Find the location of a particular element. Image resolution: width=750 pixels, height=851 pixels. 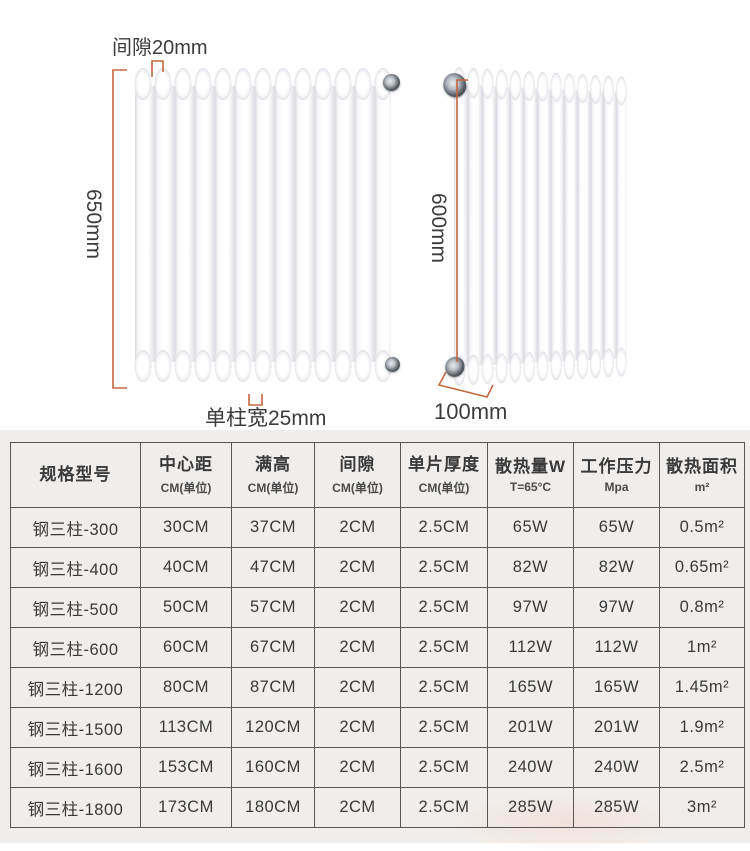

spec-cell: 1m² is located at coordinates (702, 647).